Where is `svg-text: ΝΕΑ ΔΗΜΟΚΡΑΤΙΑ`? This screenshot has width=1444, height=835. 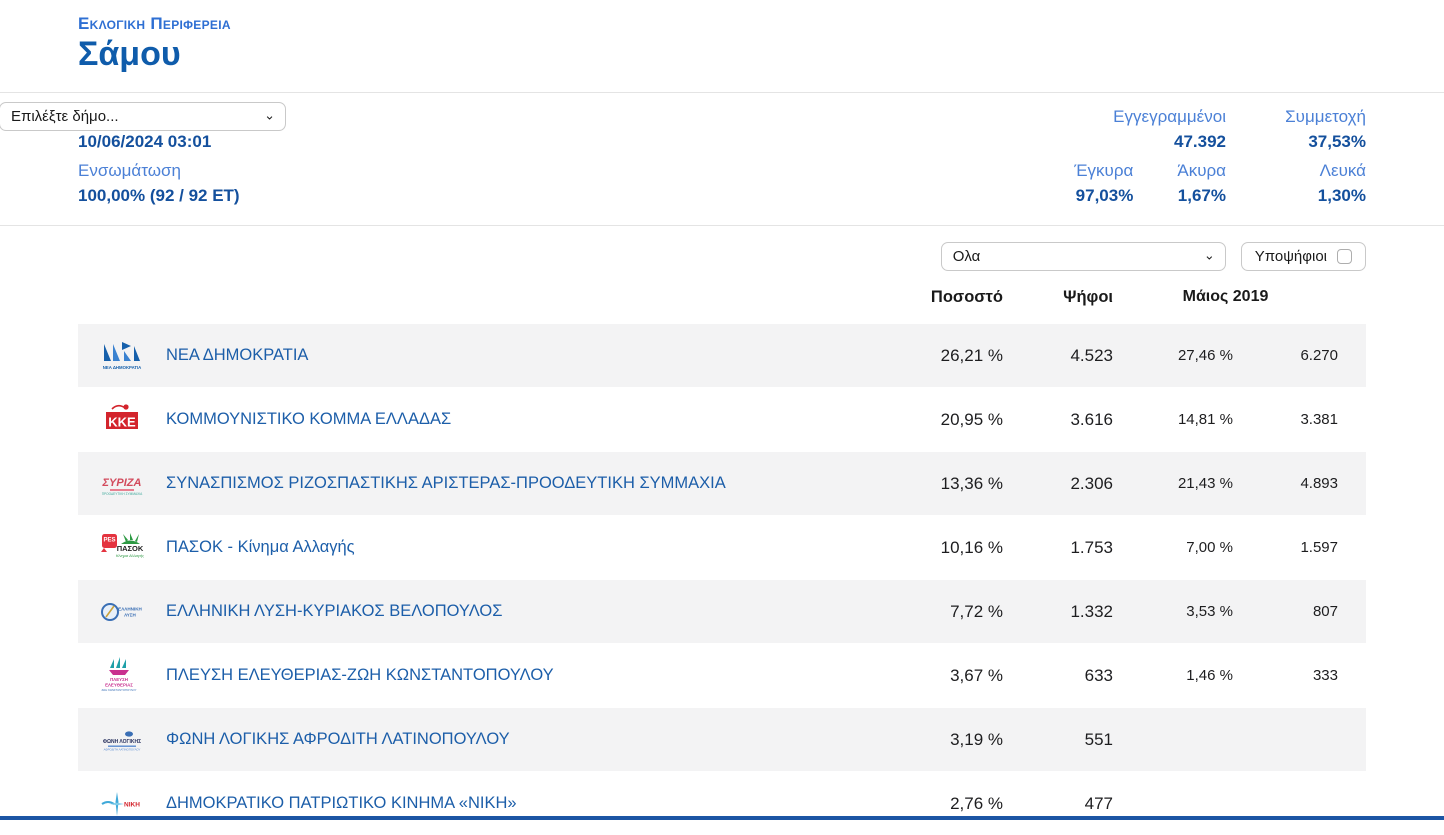 svg-text: ΝΕΑ ΔΗΜΟΚΡΑΤΙΑ is located at coordinates (122, 367).